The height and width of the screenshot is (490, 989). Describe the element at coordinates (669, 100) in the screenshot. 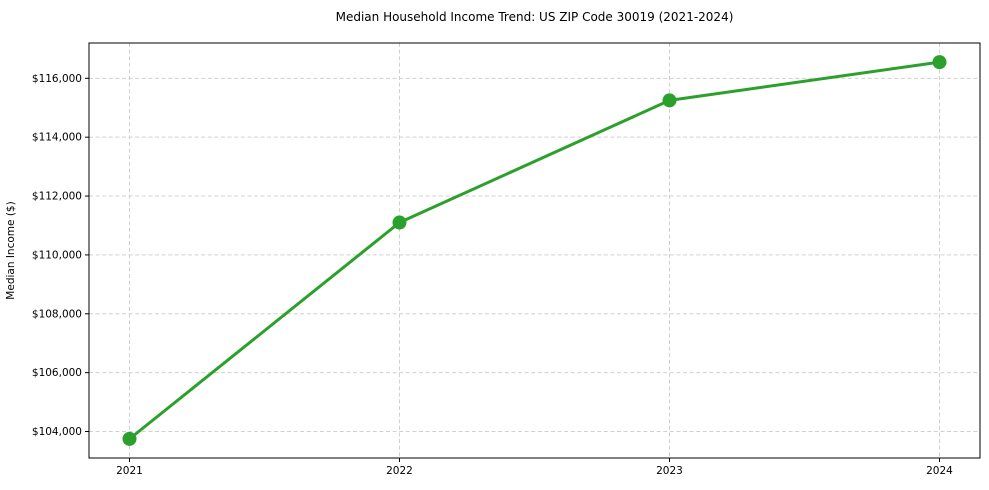

I see `data-point-2023` at that location.